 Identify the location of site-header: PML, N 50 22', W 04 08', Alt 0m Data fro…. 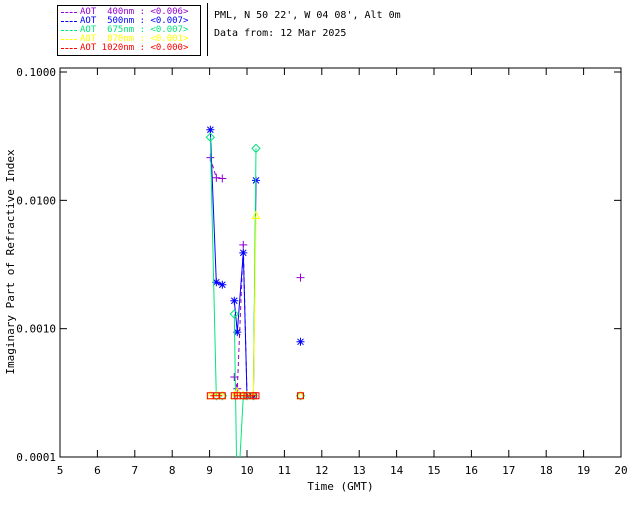
(307, 25).